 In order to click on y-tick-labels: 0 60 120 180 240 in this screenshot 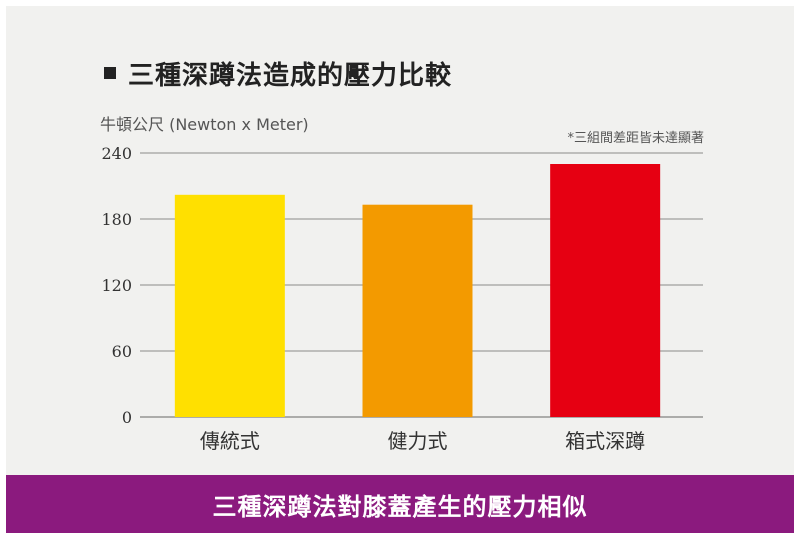, I will do `click(116, 285)`.